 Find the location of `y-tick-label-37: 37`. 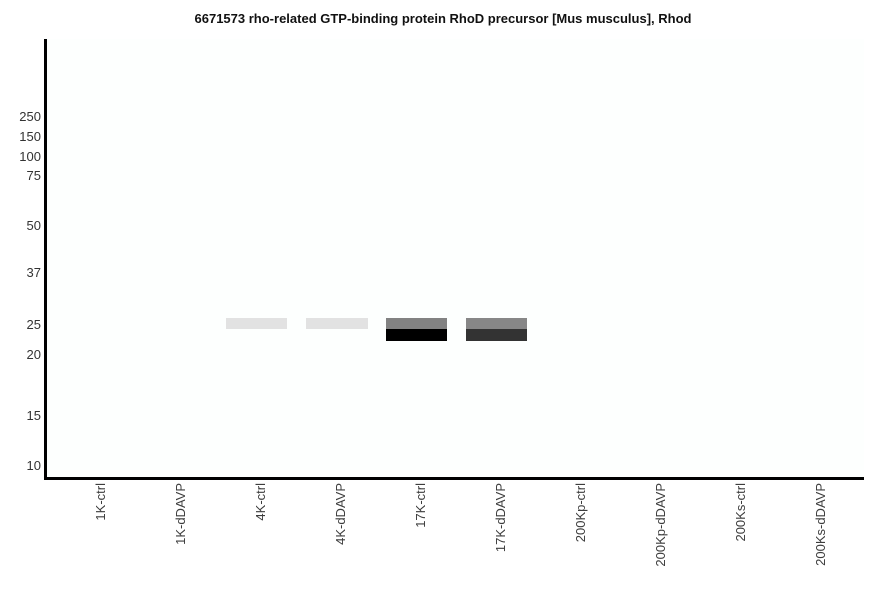

y-tick-label-37: 37 is located at coordinates (33, 272).